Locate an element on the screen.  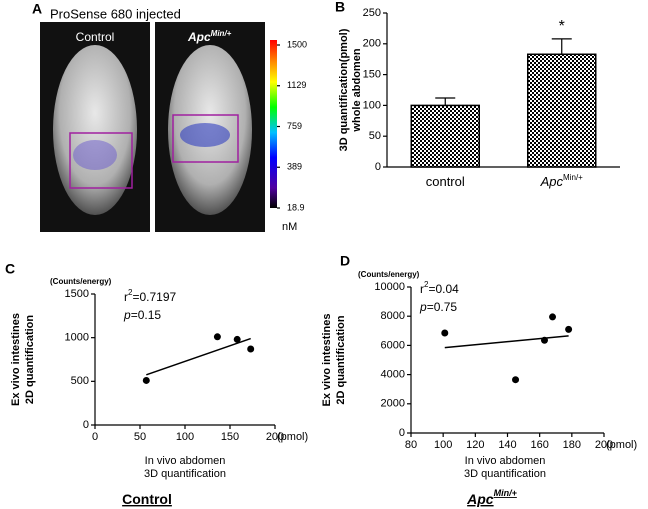
stat: r2=0.7197 is located at coordinates (150, 296).